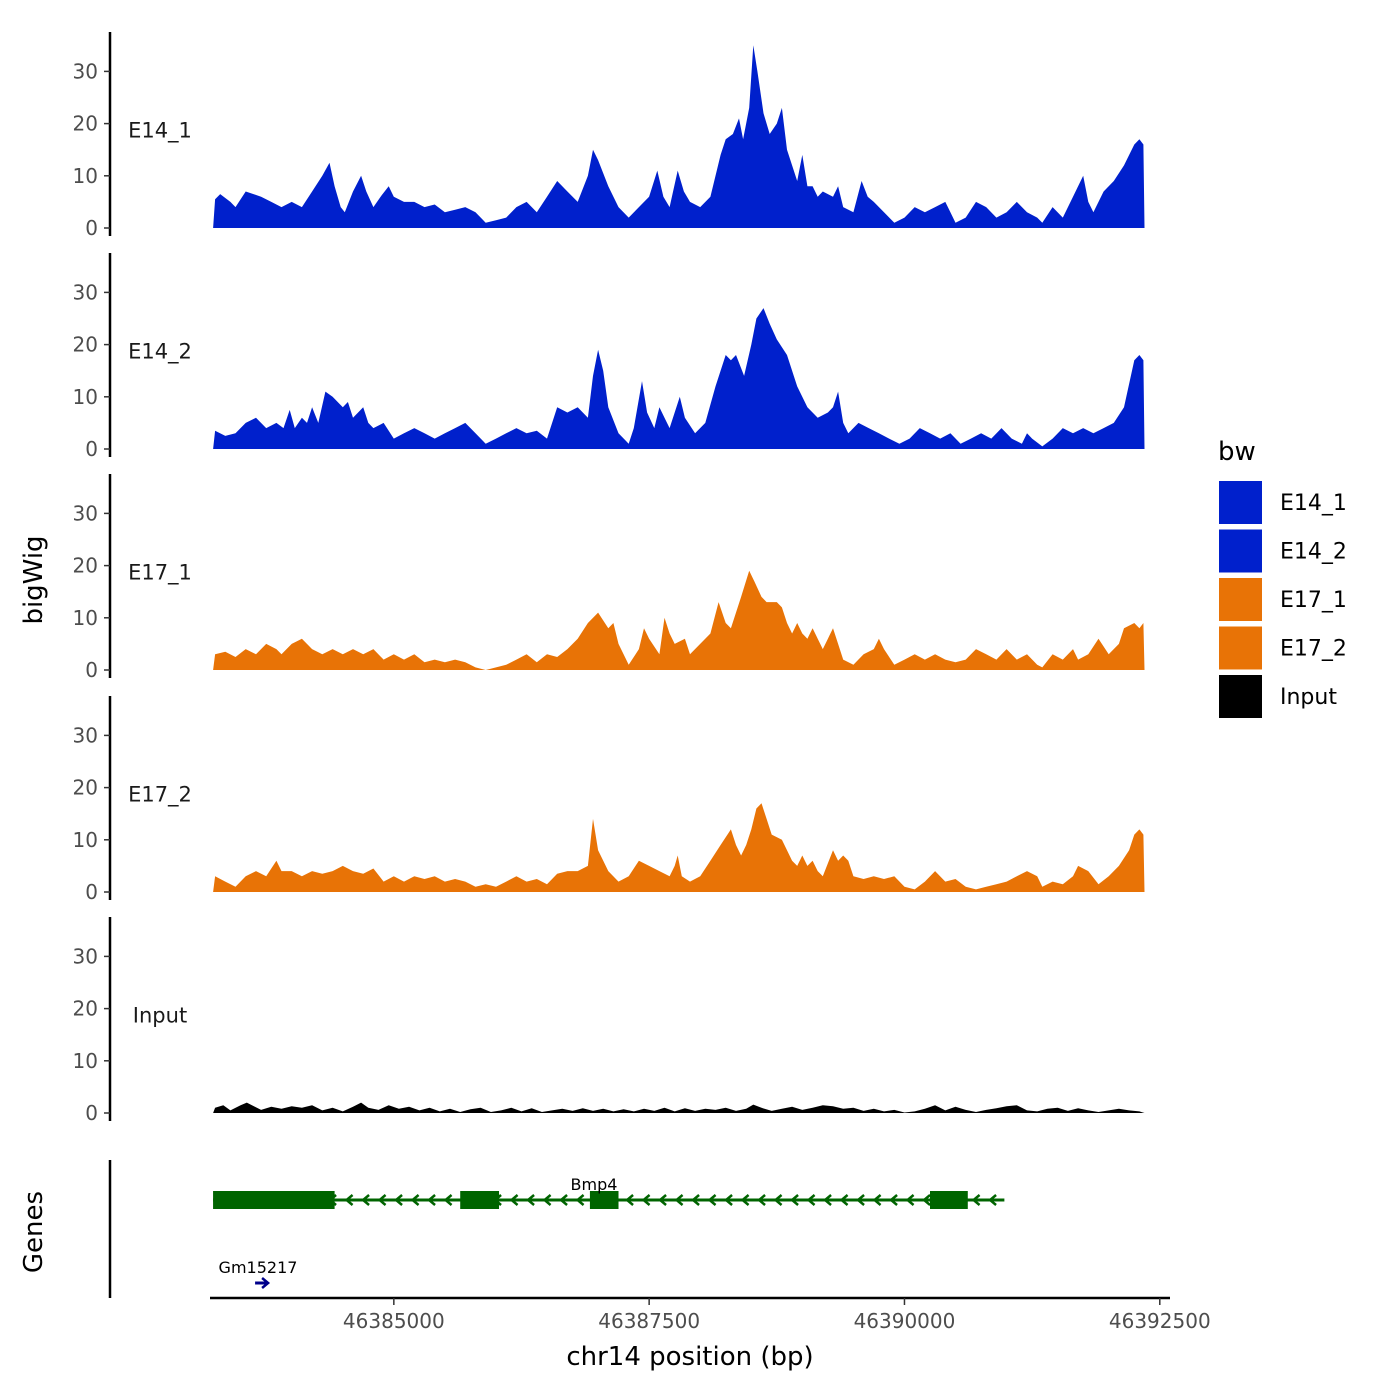 Image resolution: width=1400 pixels, height=1400 pixels. What do you see at coordinates (394, 1321) in the screenshot?
I see `x-tick-label: 46385000` at bounding box center [394, 1321].